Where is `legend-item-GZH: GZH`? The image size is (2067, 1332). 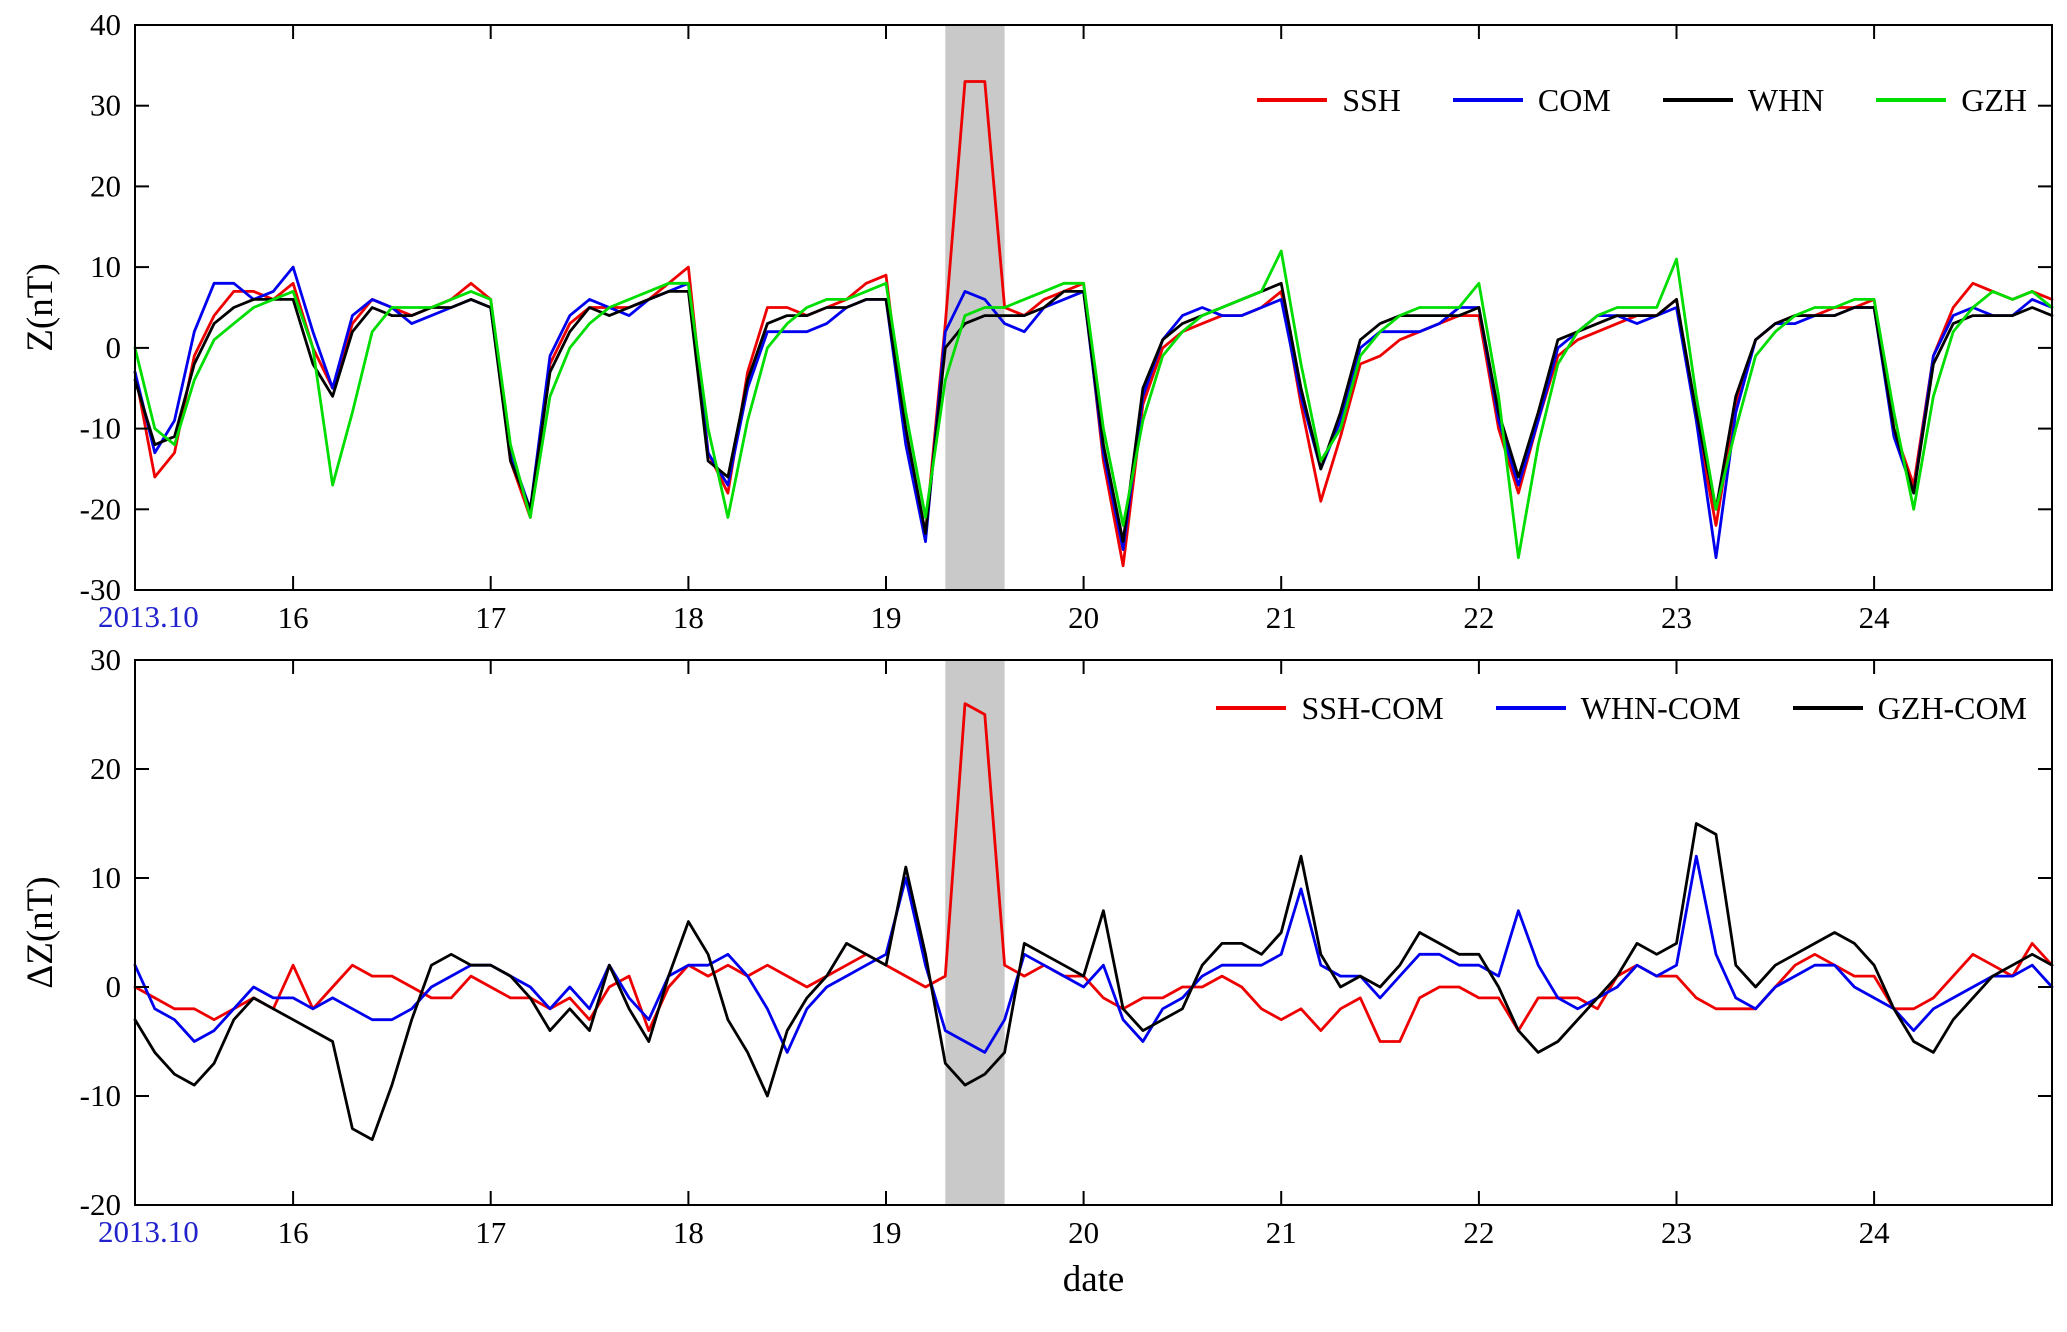
legend-item-GZH: GZH is located at coordinates (1951, 100).